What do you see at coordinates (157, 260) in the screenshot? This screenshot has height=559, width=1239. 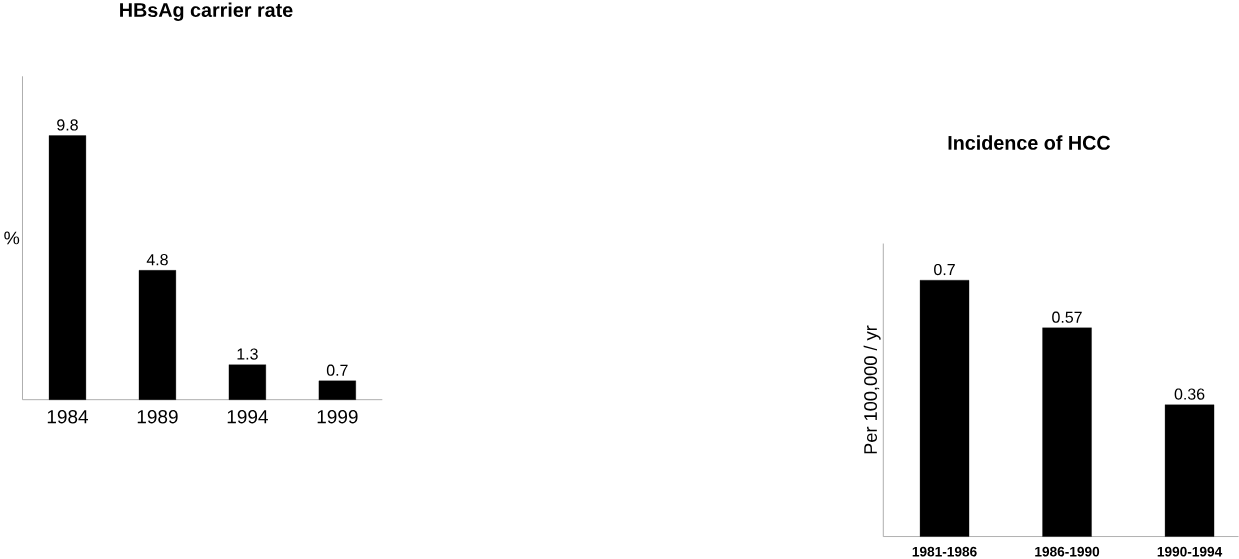 I see `data-label: 4.8` at bounding box center [157, 260].